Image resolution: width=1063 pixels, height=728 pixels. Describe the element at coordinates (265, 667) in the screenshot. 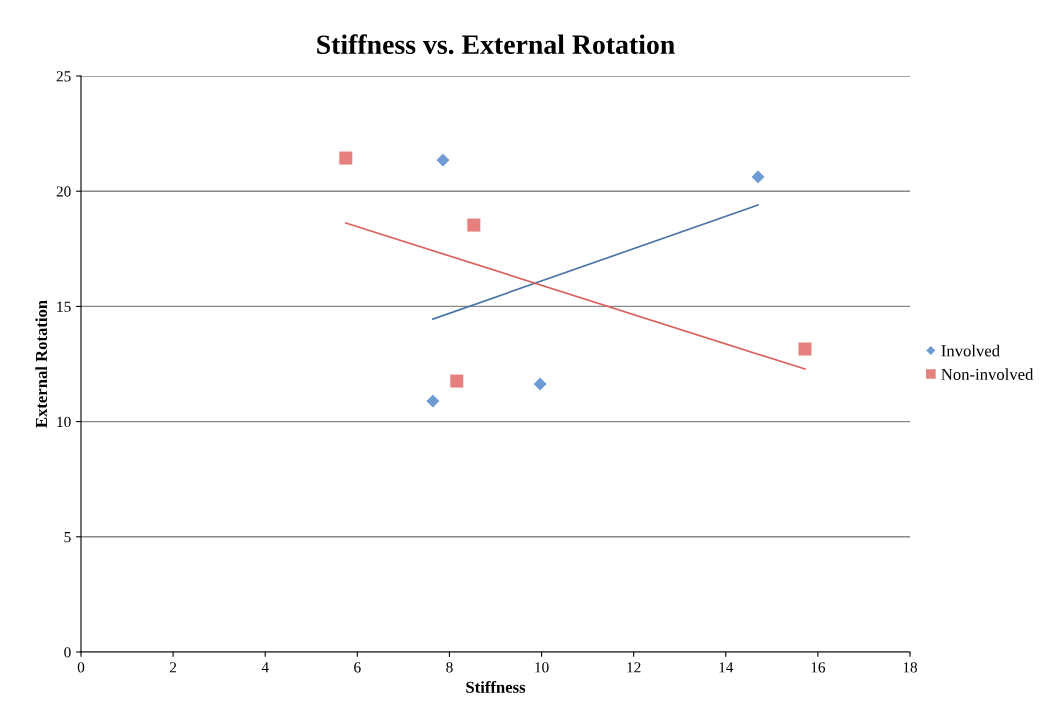

I see `x-tick-label: 4` at that location.